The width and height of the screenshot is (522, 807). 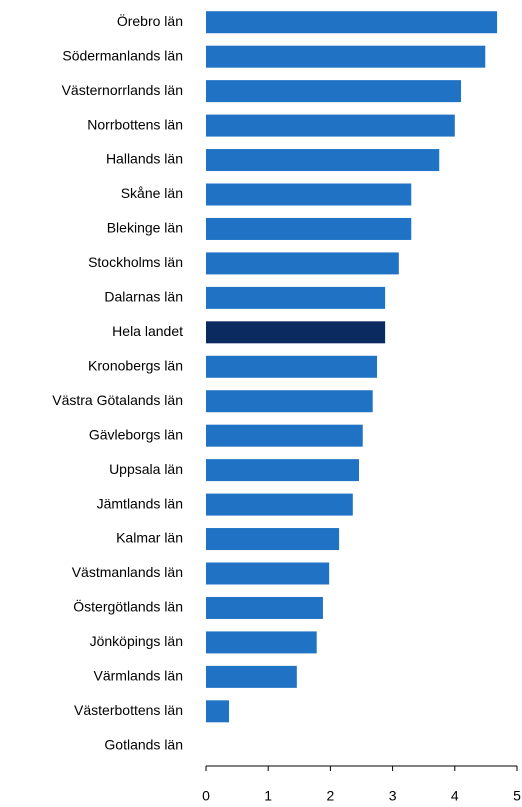 I want to click on y-tick-label: Östergötlands län, so click(x=128, y=606).